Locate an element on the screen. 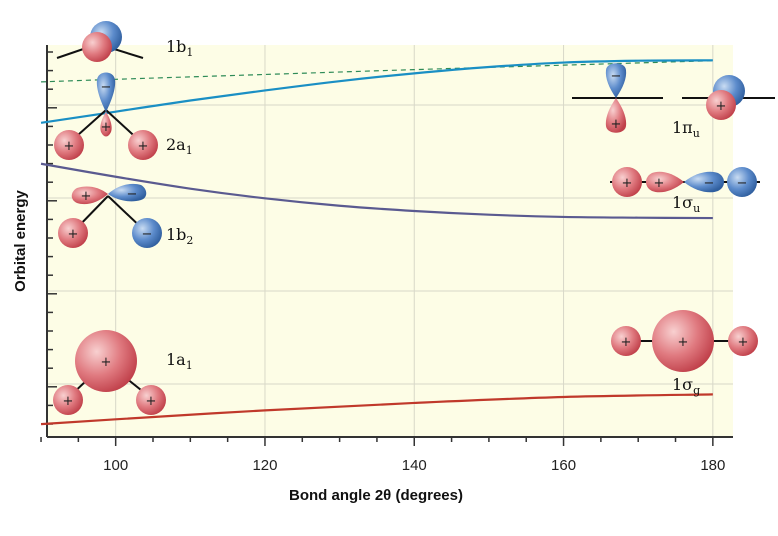  label-1sigma-u: 1σu is located at coordinates (686, 204).